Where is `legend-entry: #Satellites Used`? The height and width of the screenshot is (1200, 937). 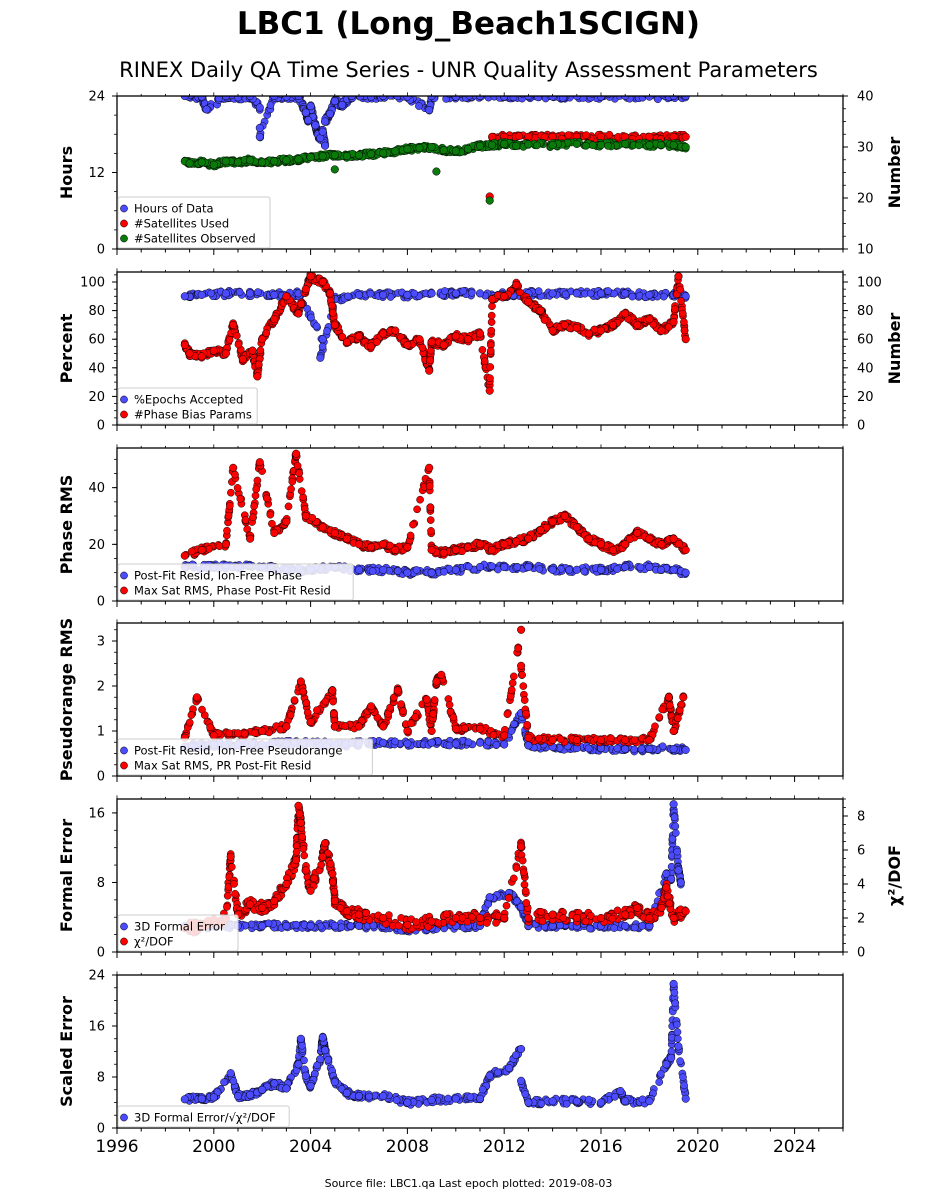
legend-entry: #Satellites Used is located at coordinates (181, 224).